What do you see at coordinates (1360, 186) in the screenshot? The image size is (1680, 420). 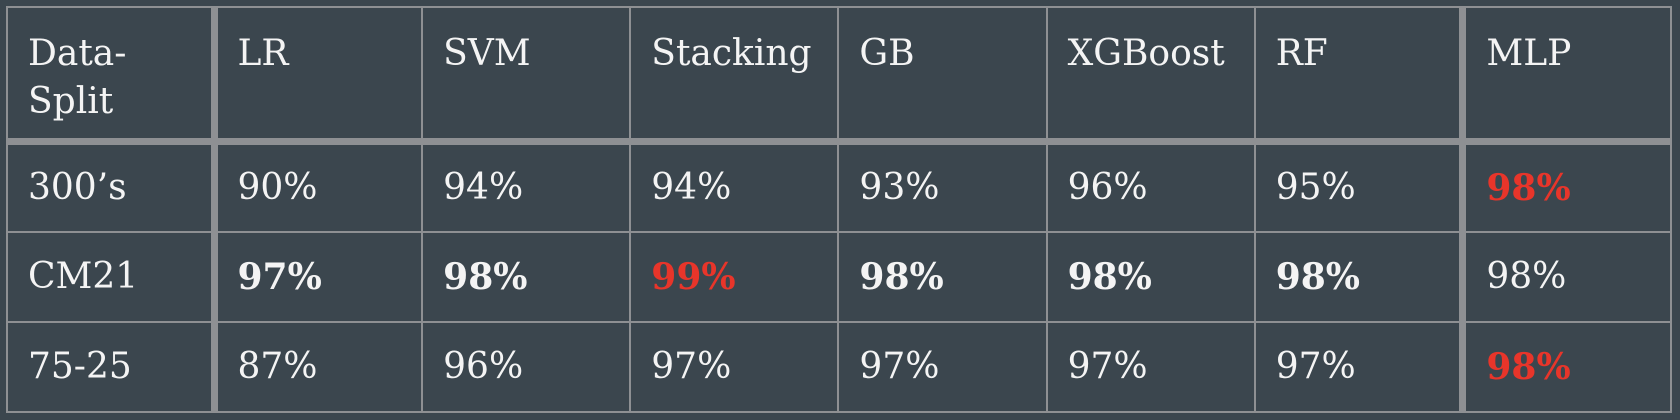 I see `table-cell: 95%` at bounding box center [1360, 186].